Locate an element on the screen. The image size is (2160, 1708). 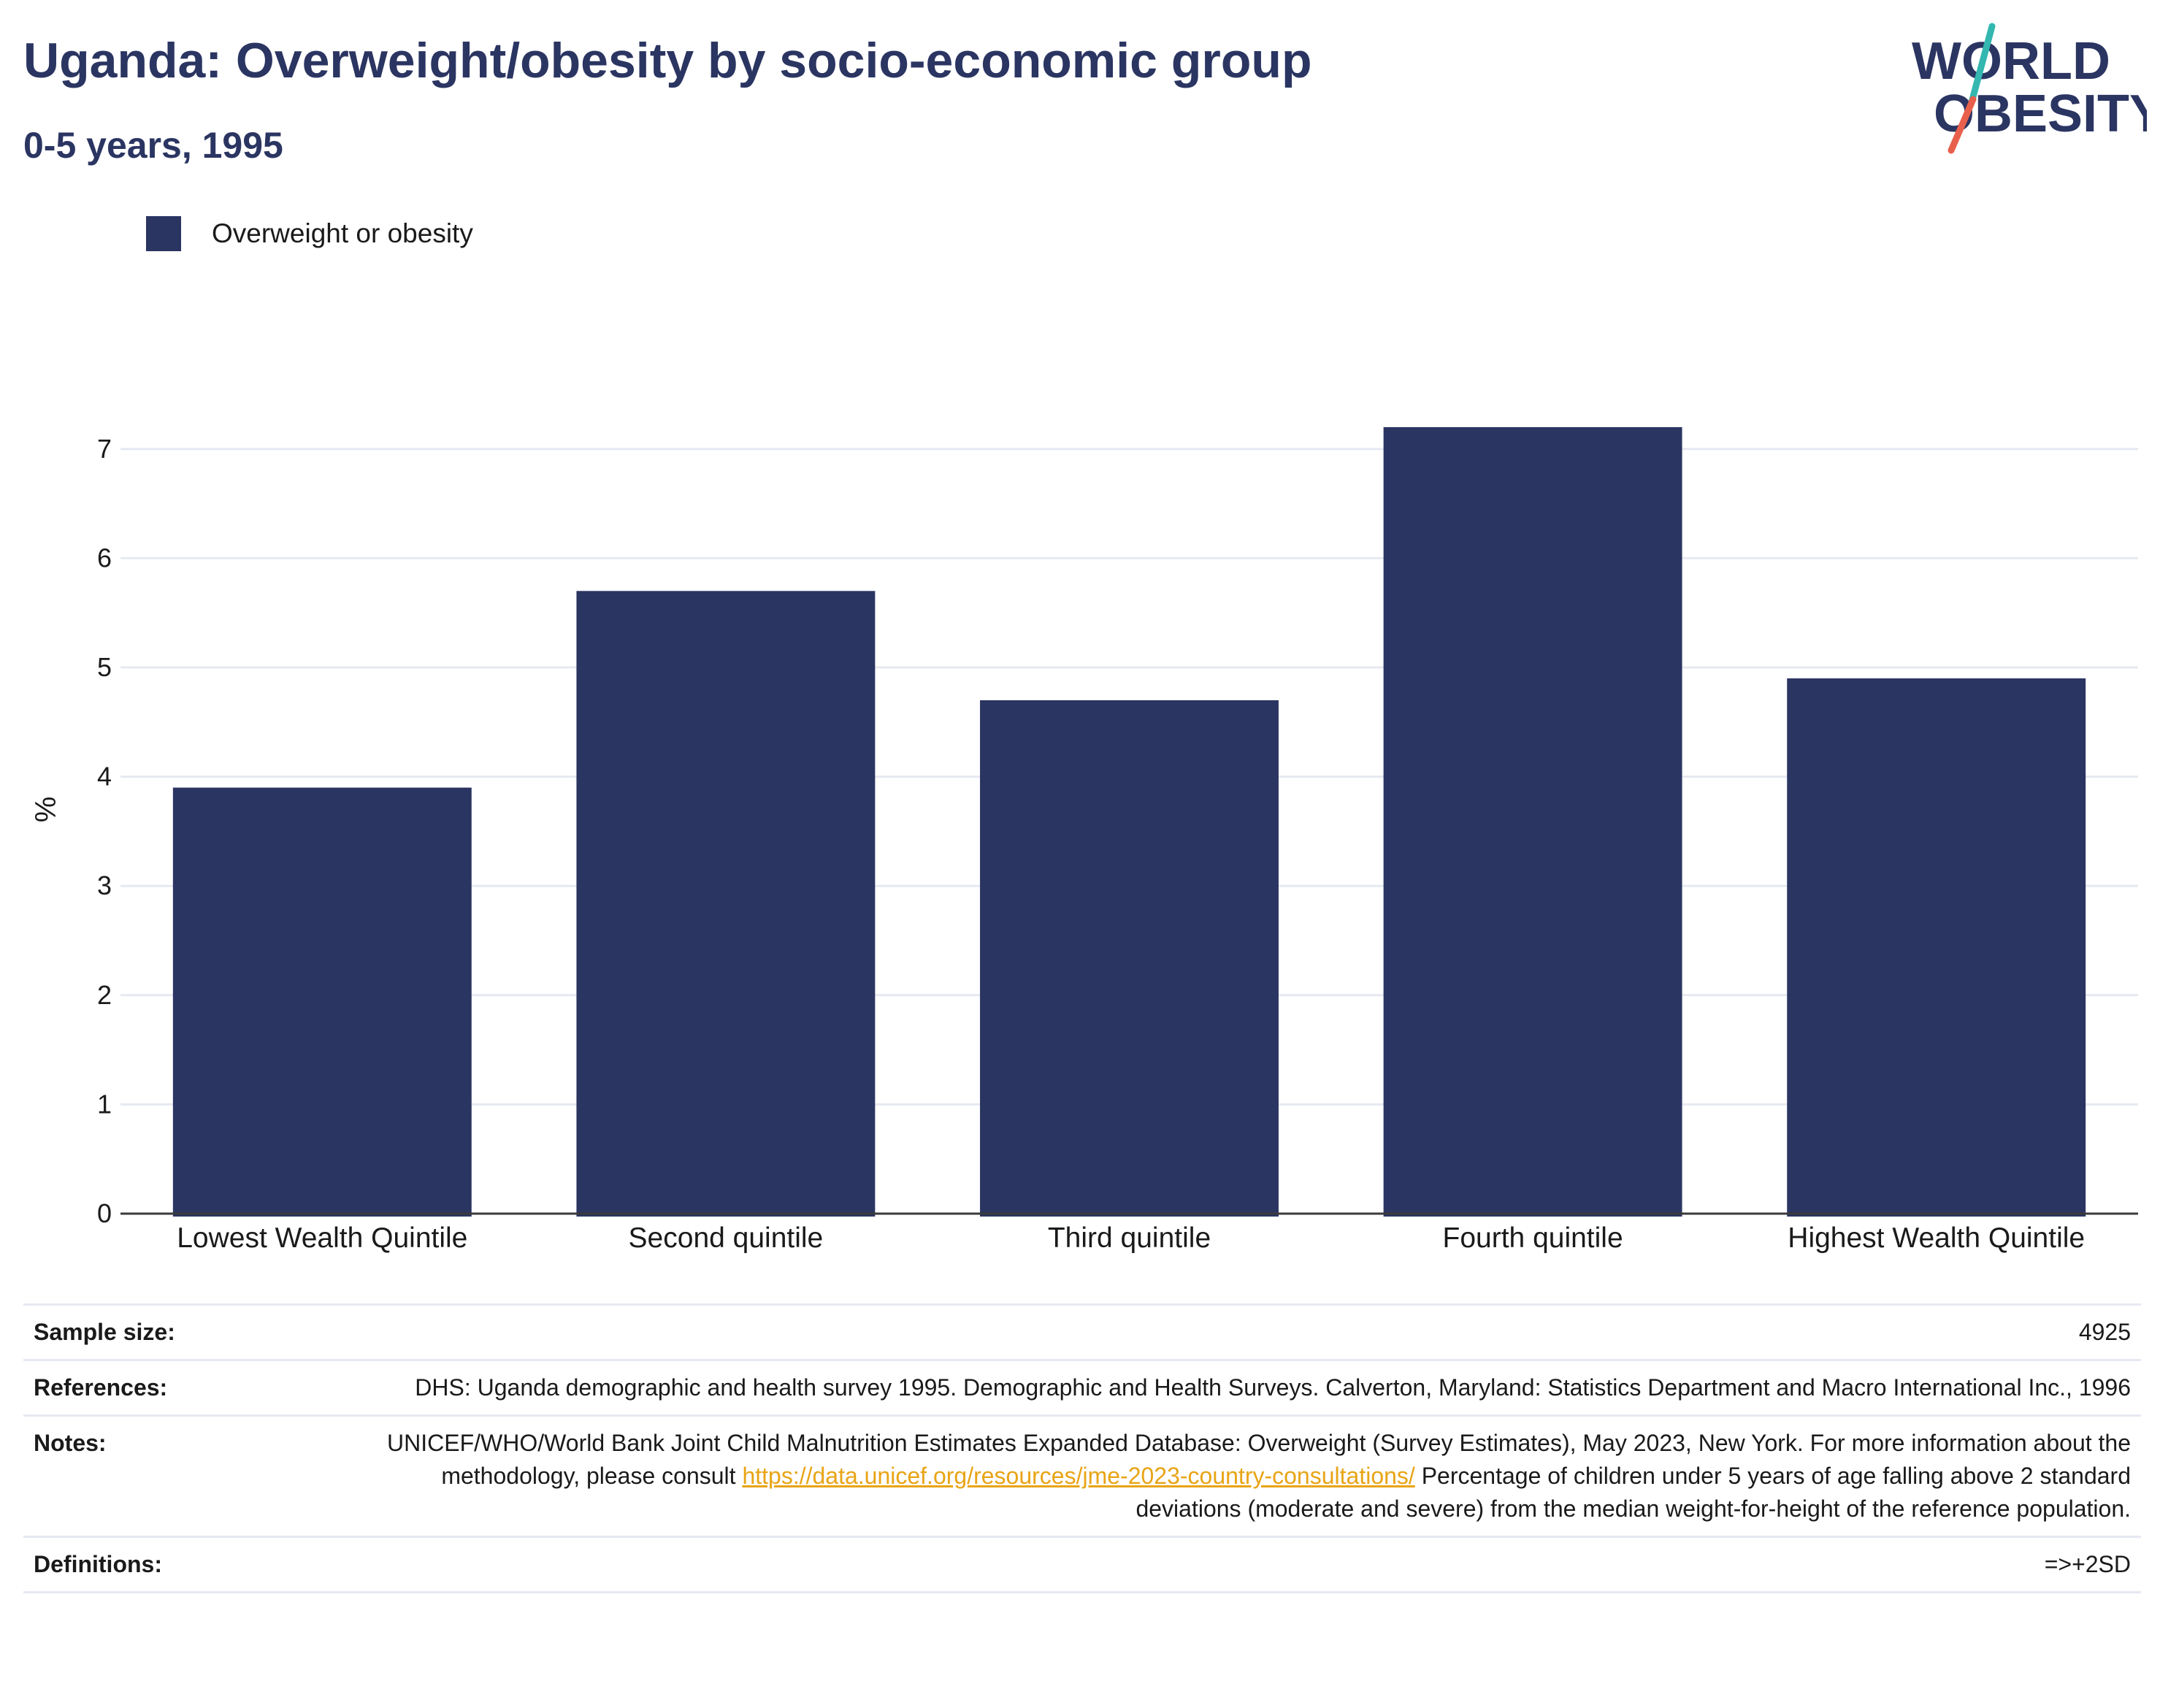
legend-label: Overweight or obesity is located at coordinates (342, 233).